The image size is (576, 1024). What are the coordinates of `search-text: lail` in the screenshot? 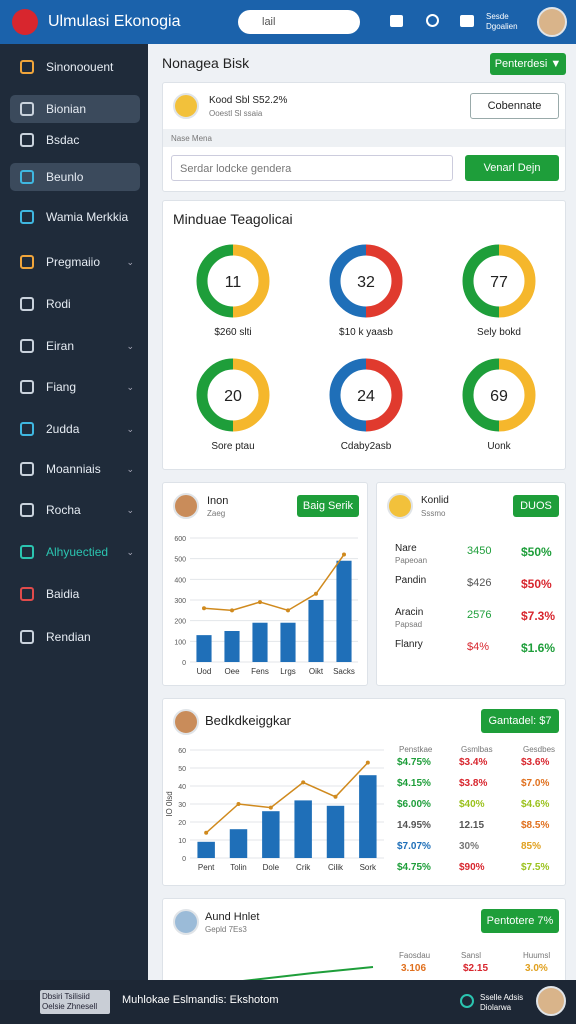 It's located at (269, 22).